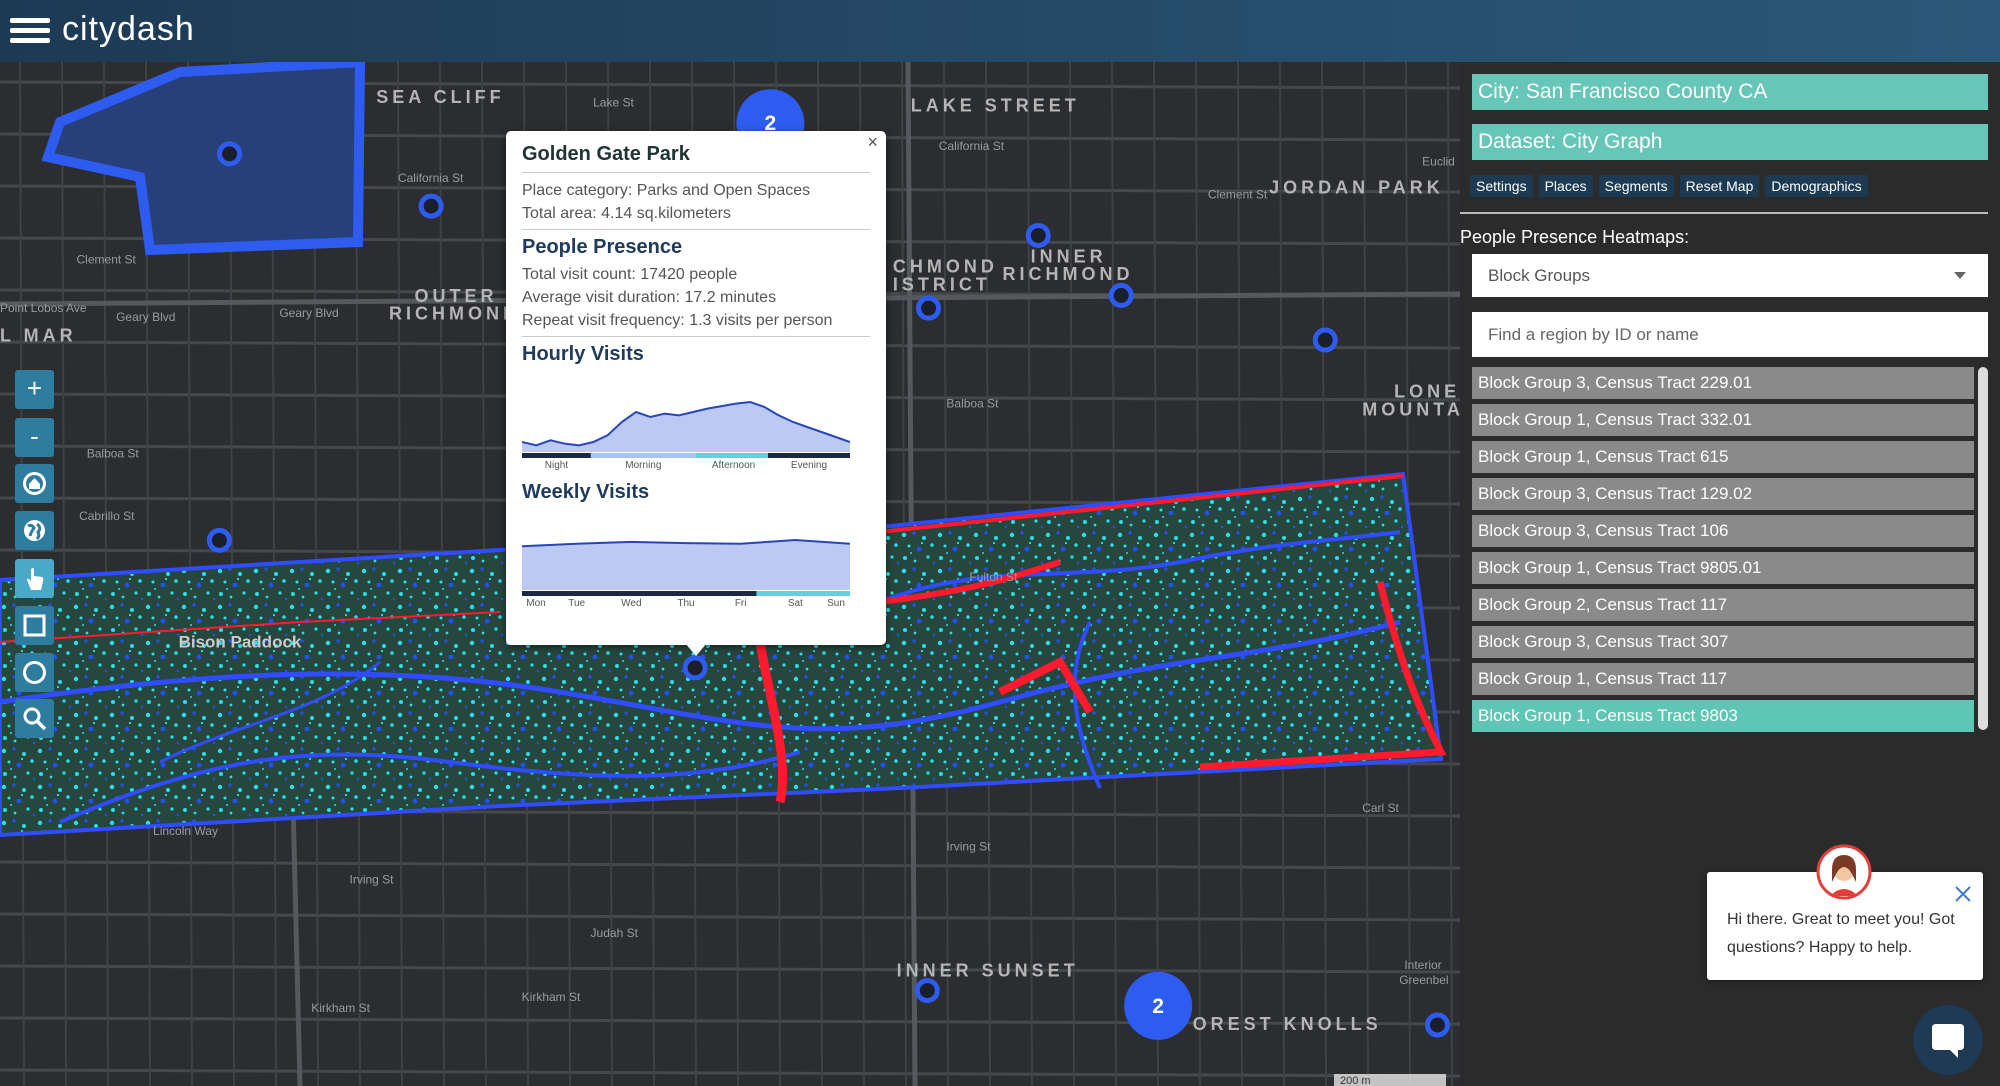 The height and width of the screenshot is (1086, 2000). What do you see at coordinates (696, 649) in the screenshot?
I see `popup-pointer` at bounding box center [696, 649].